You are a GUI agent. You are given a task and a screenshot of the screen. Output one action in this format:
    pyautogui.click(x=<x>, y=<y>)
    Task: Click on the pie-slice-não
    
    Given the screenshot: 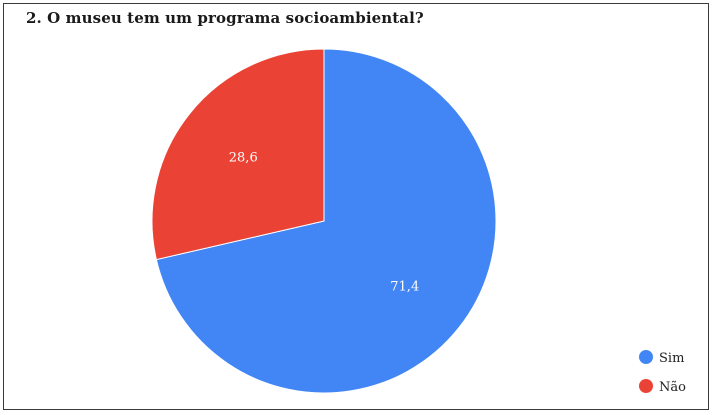 What is the action you would take?
    pyautogui.click(x=238, y=154)
    